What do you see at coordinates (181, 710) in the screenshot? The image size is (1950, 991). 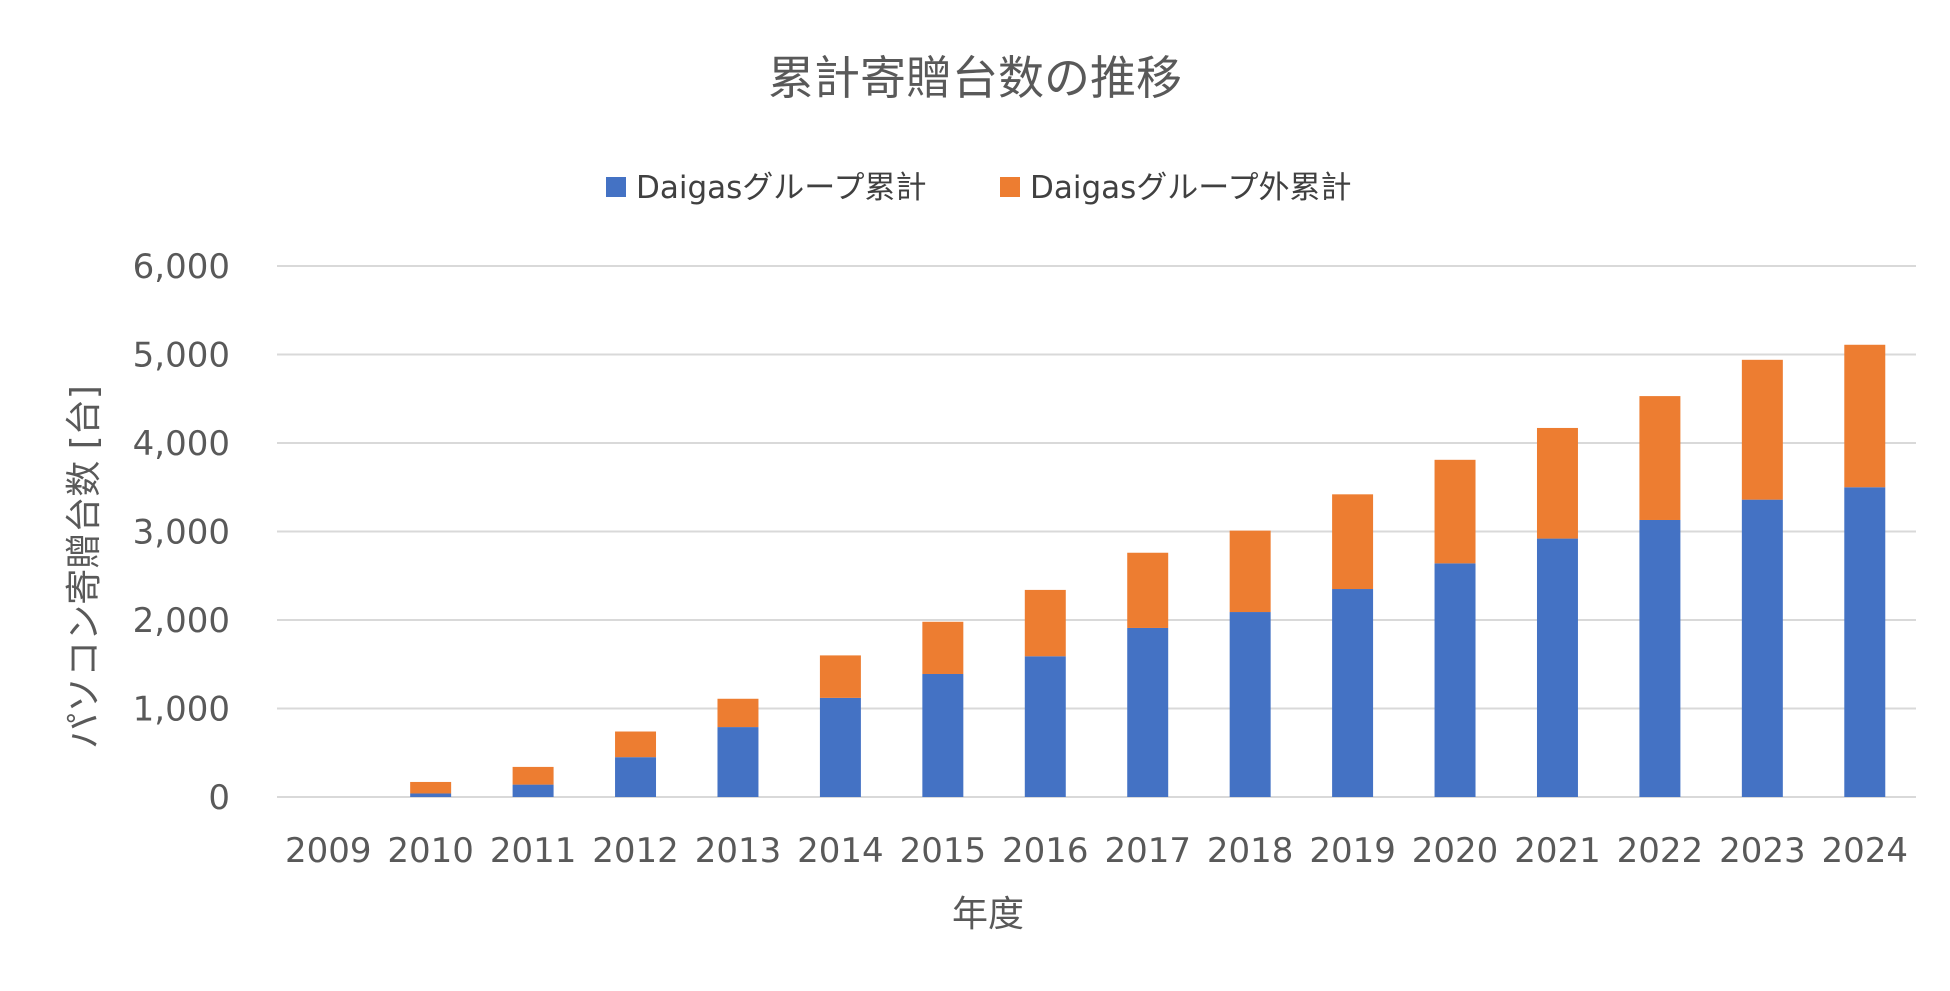 I see `y-tick-label: 1,000` at bounding box center [181, 710].